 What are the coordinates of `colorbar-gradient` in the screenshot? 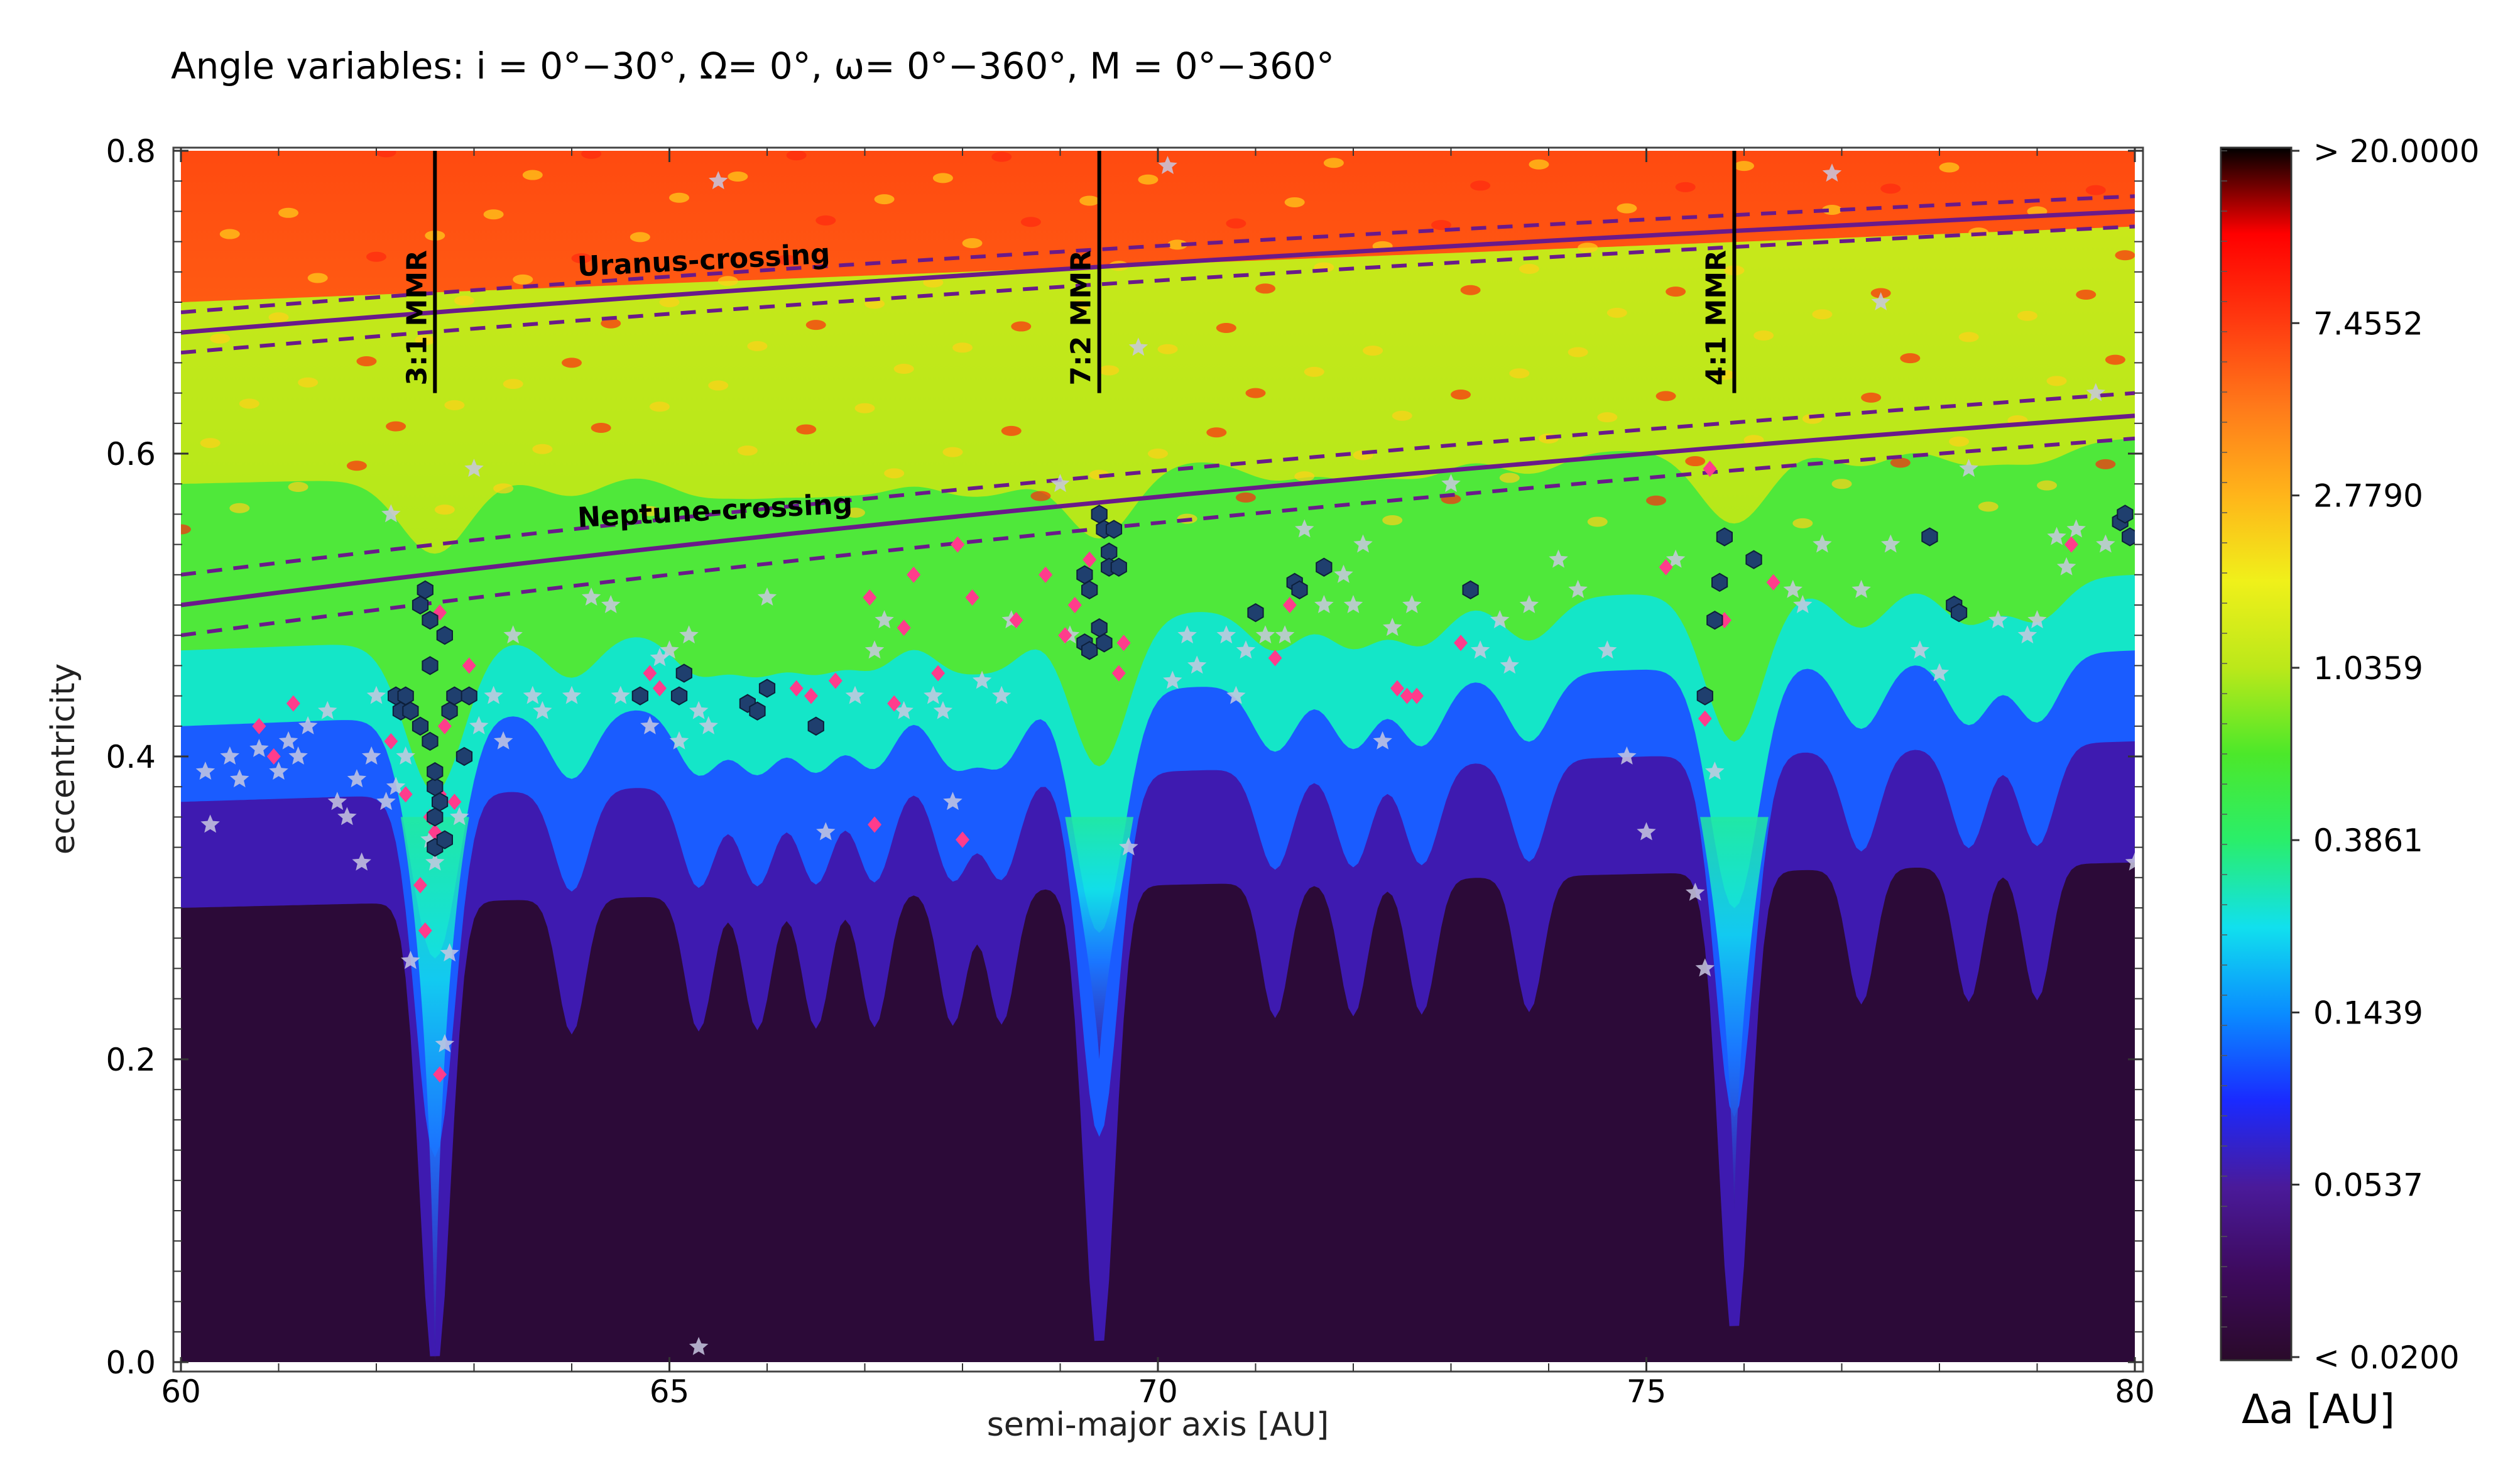 It's located at (2256, 753).